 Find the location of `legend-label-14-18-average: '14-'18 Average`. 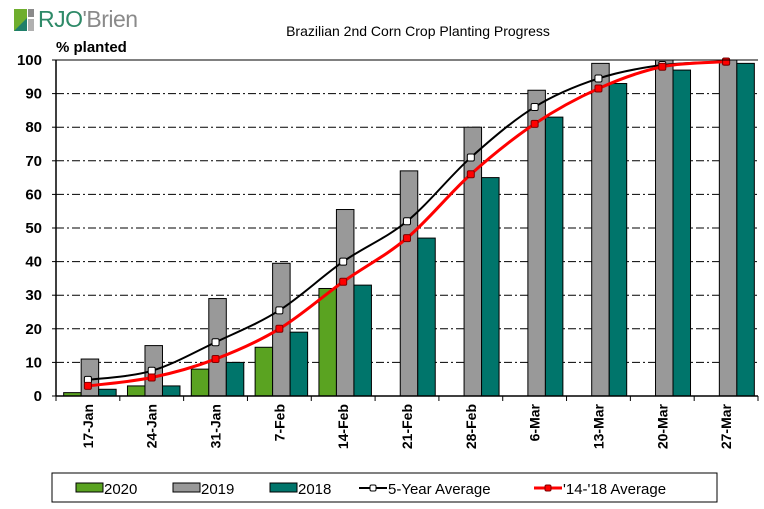

legend-label-14-18-average: '14-'18 Average is located at coordinates (614, 489).